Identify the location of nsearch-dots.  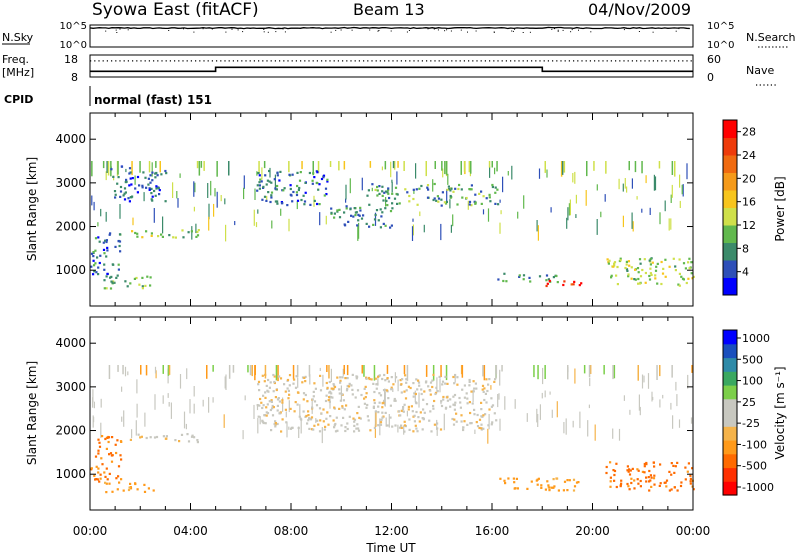
(392, 30).